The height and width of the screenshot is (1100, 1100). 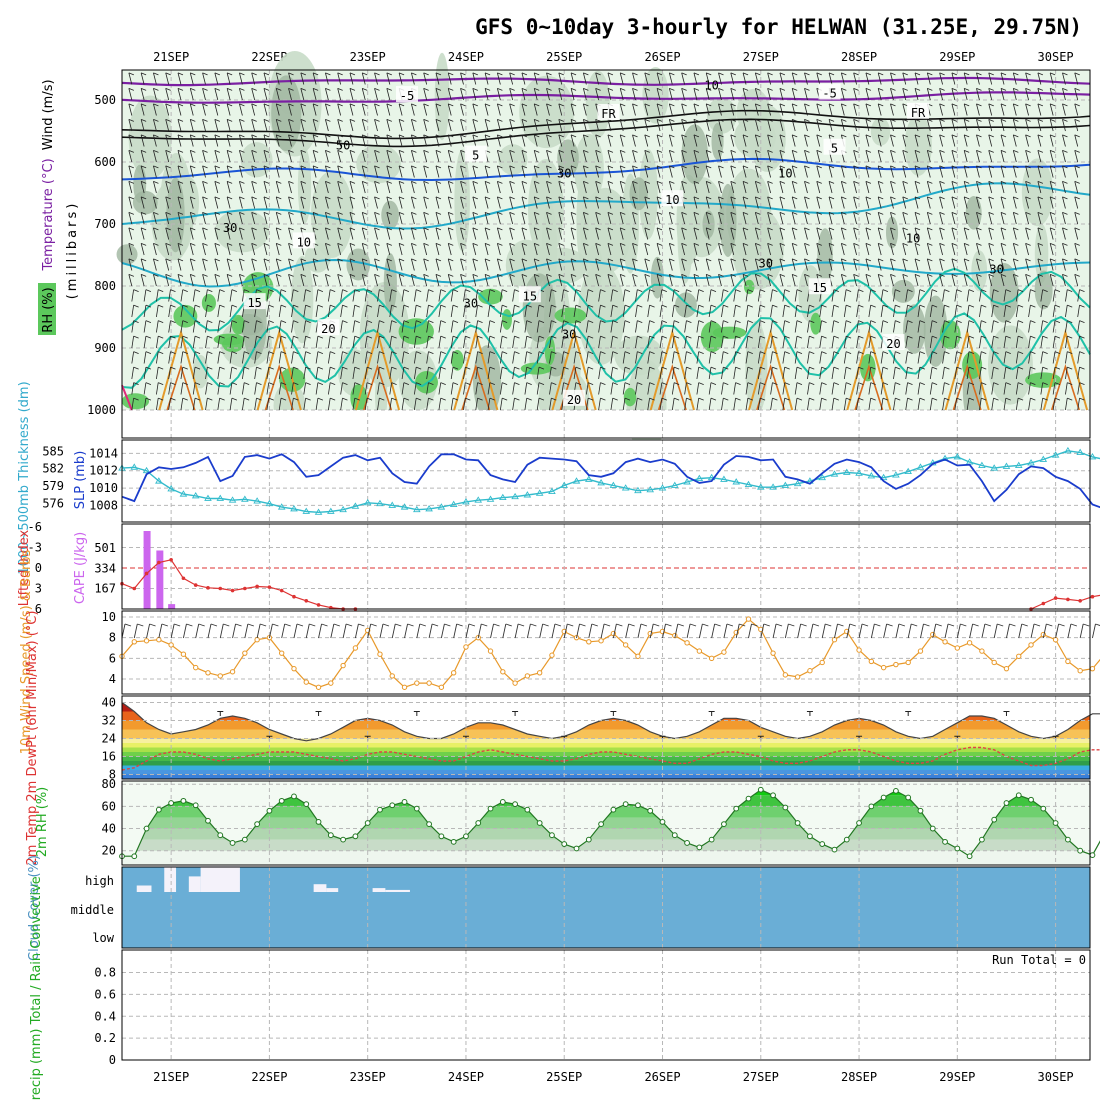 I want to click on cape-label: CAPE (J/kg), so click(x=80, y=568).